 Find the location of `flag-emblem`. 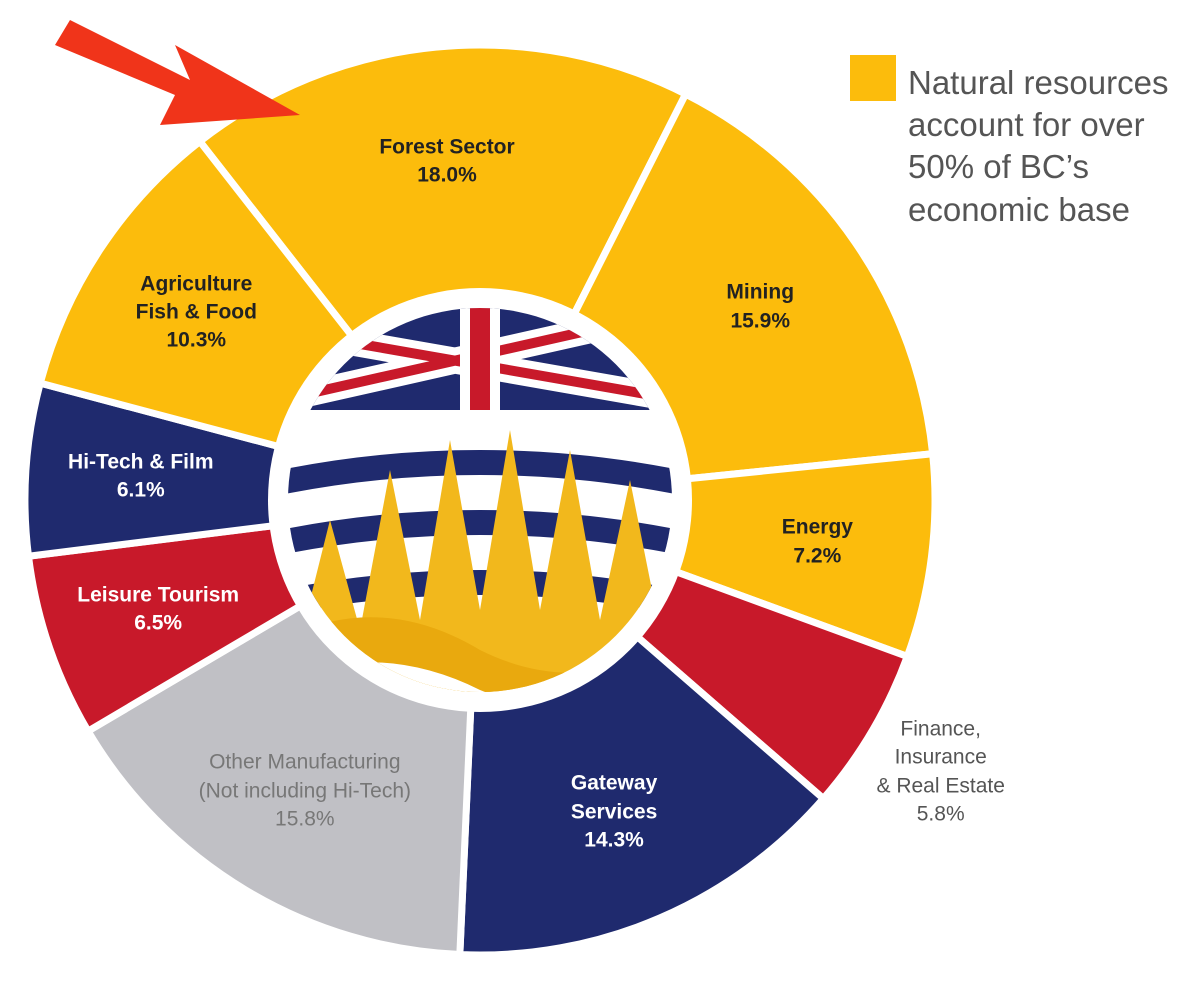

flag-emblem is located at coordinates (480, 500).